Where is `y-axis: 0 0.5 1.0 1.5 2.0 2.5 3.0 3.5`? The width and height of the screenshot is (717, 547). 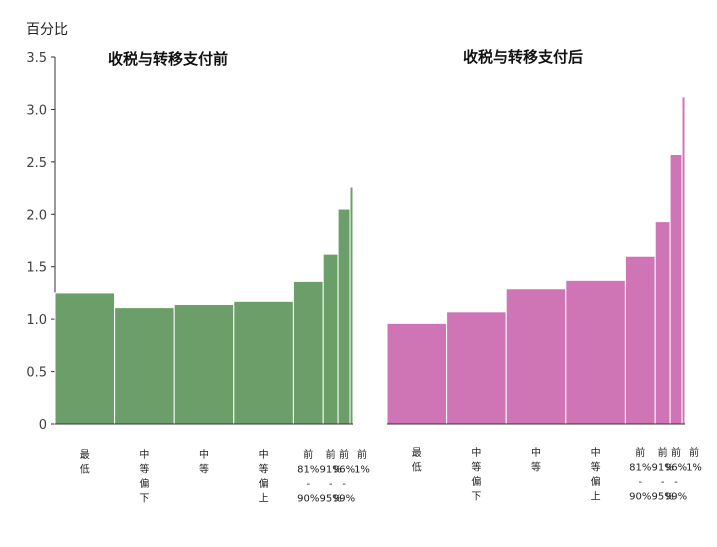 y-axis: 0 0.5 1.0 1.5 2.0 2.5 3.0 3.5 is located at coordinates (41, 242).